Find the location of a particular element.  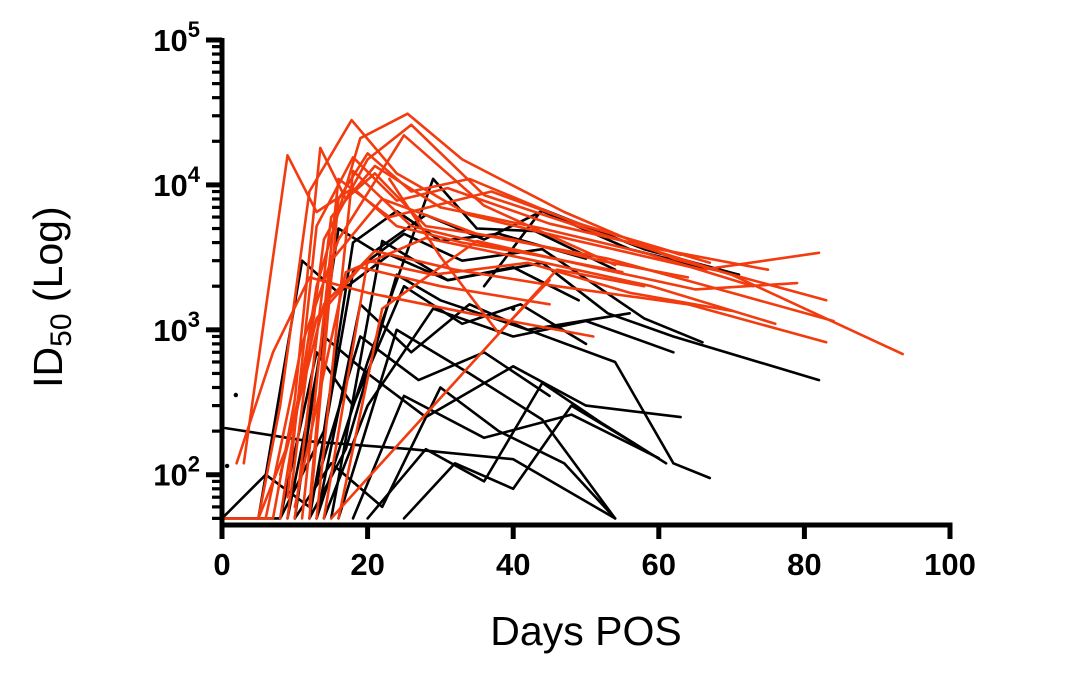

series-line-b10 is located at coordinates (455, 453).